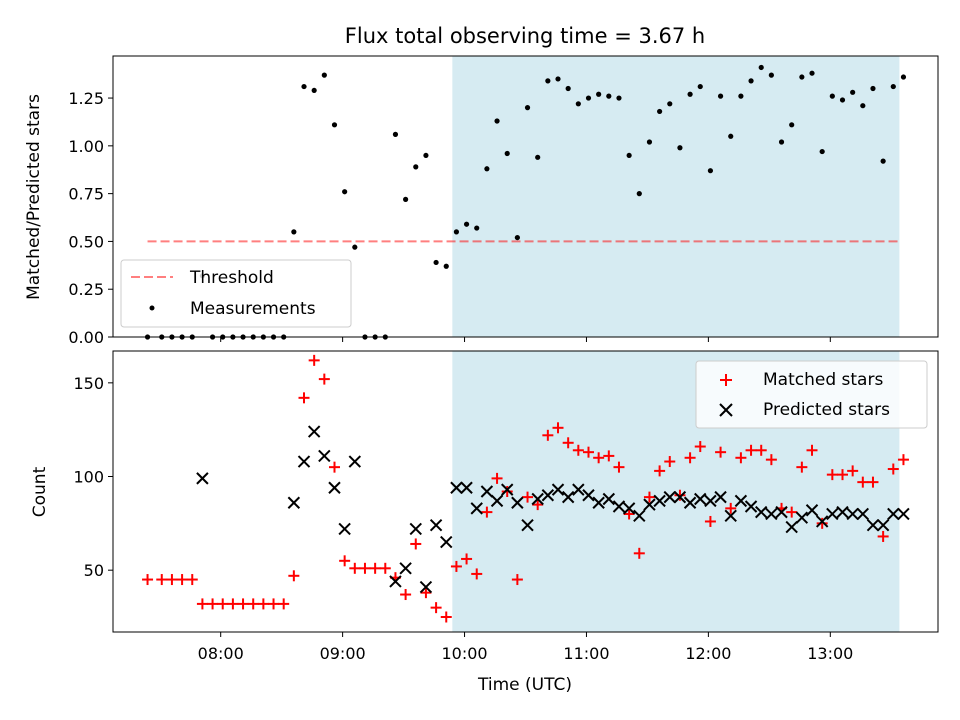 This screenshot has width=960, height=720. Describe the element at coordinates (88, 477) in the screenshot. I see `bottom-y-tick-label: 100` at that location.